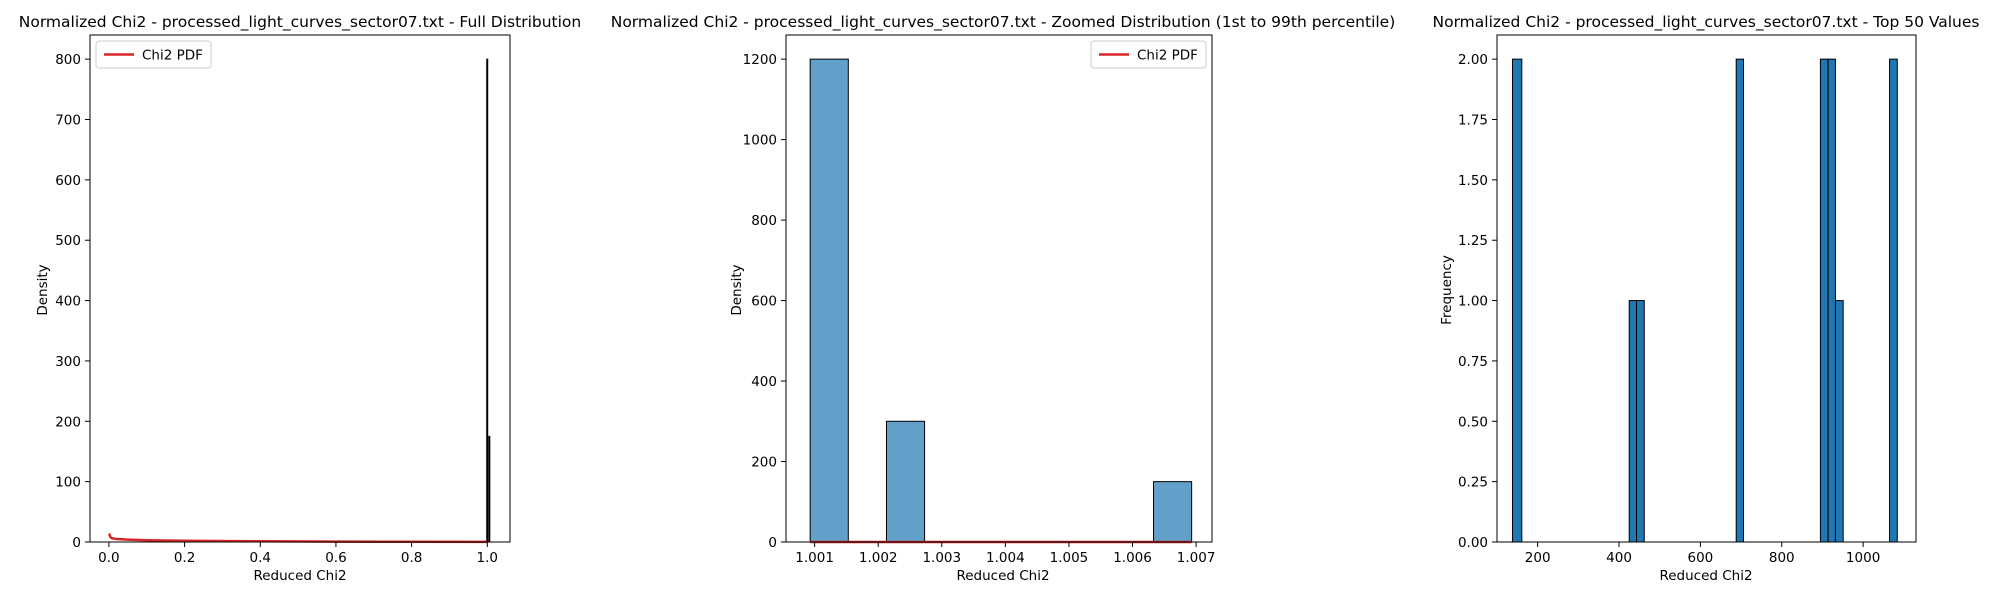  I want to click on y-tick-label: 1.00, so click(1473, 302).